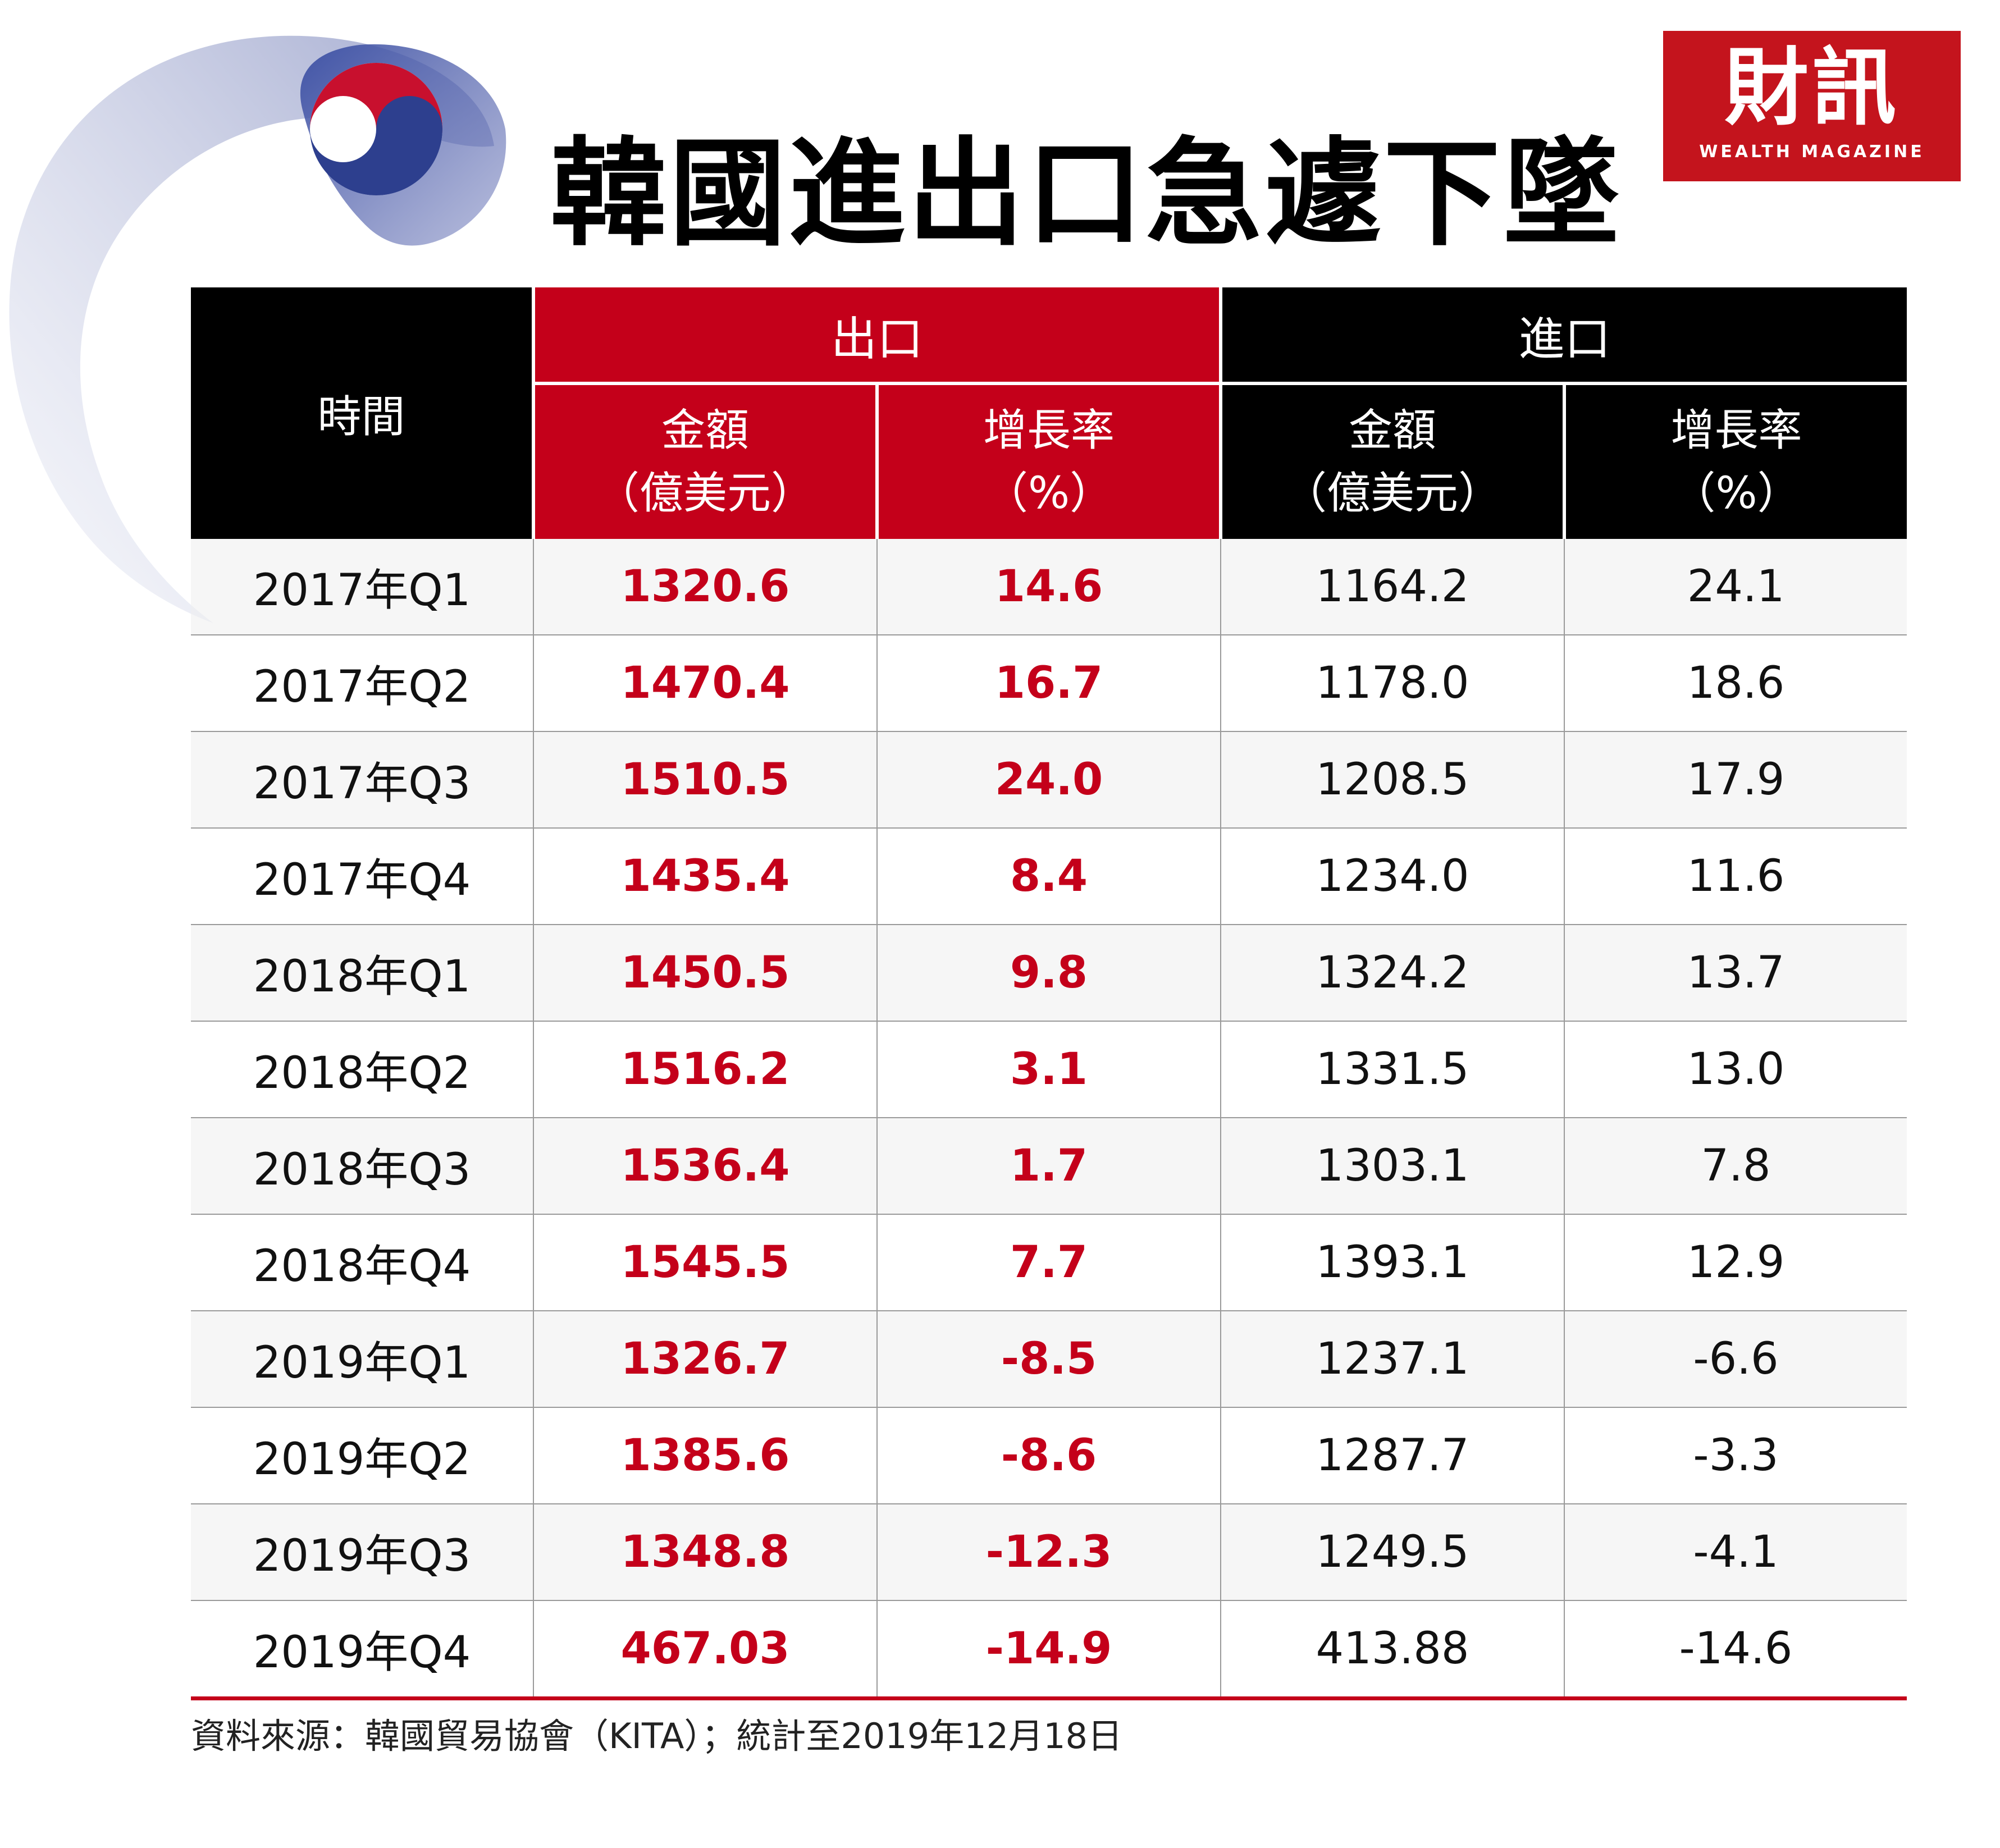 The image size is (2000, 1848). I want to click on export-growth-cell: 9.8, so click(1048, 973).